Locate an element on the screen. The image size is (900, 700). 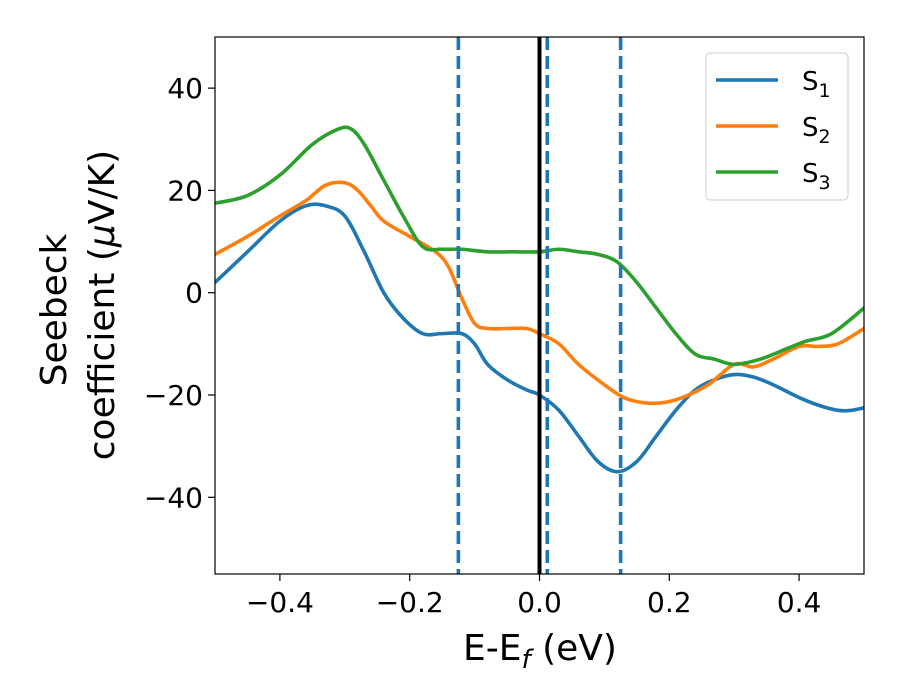
y-tick-label: 0 is located at coordinates (194, 293).